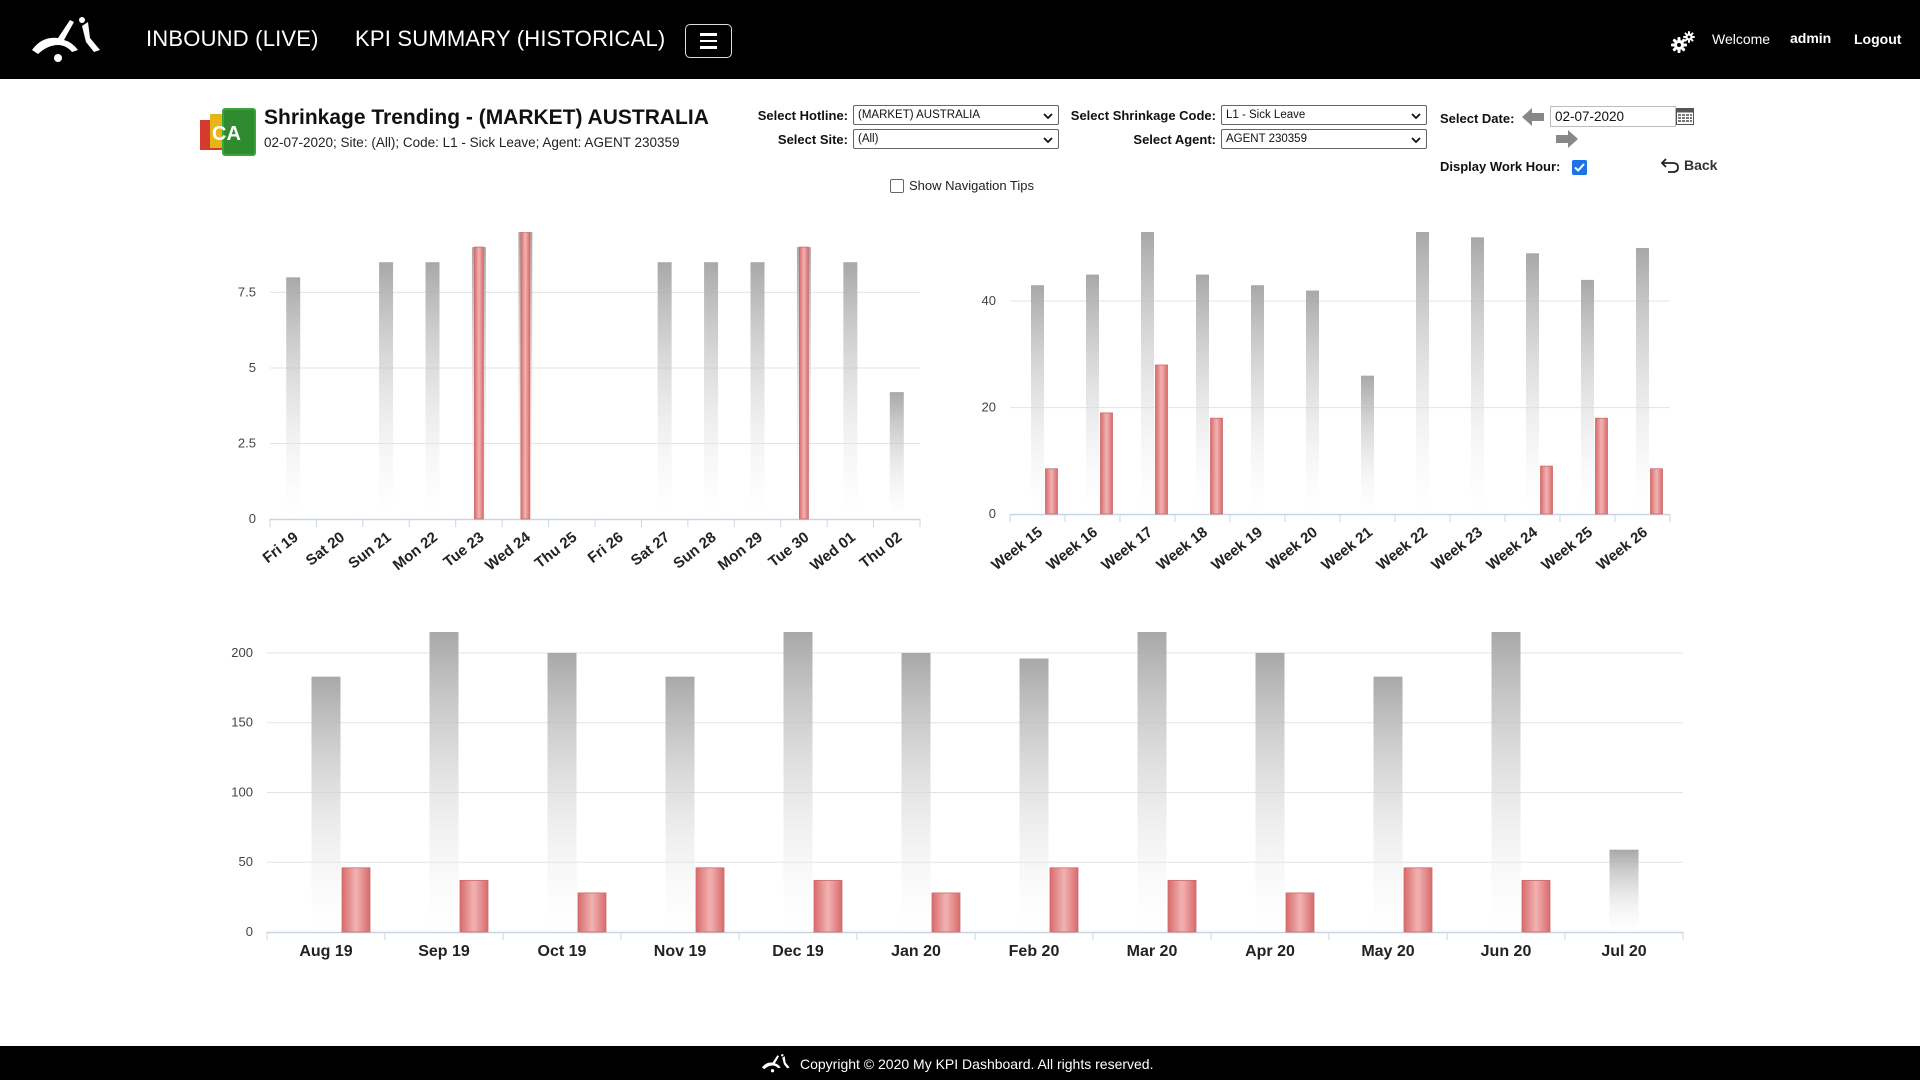 This screenshot has width=1920, height=1080. What do you see at coordinates (1688, 165) in the screenshot?
I see `back-link: Back` at bounding box center [1688, 165].